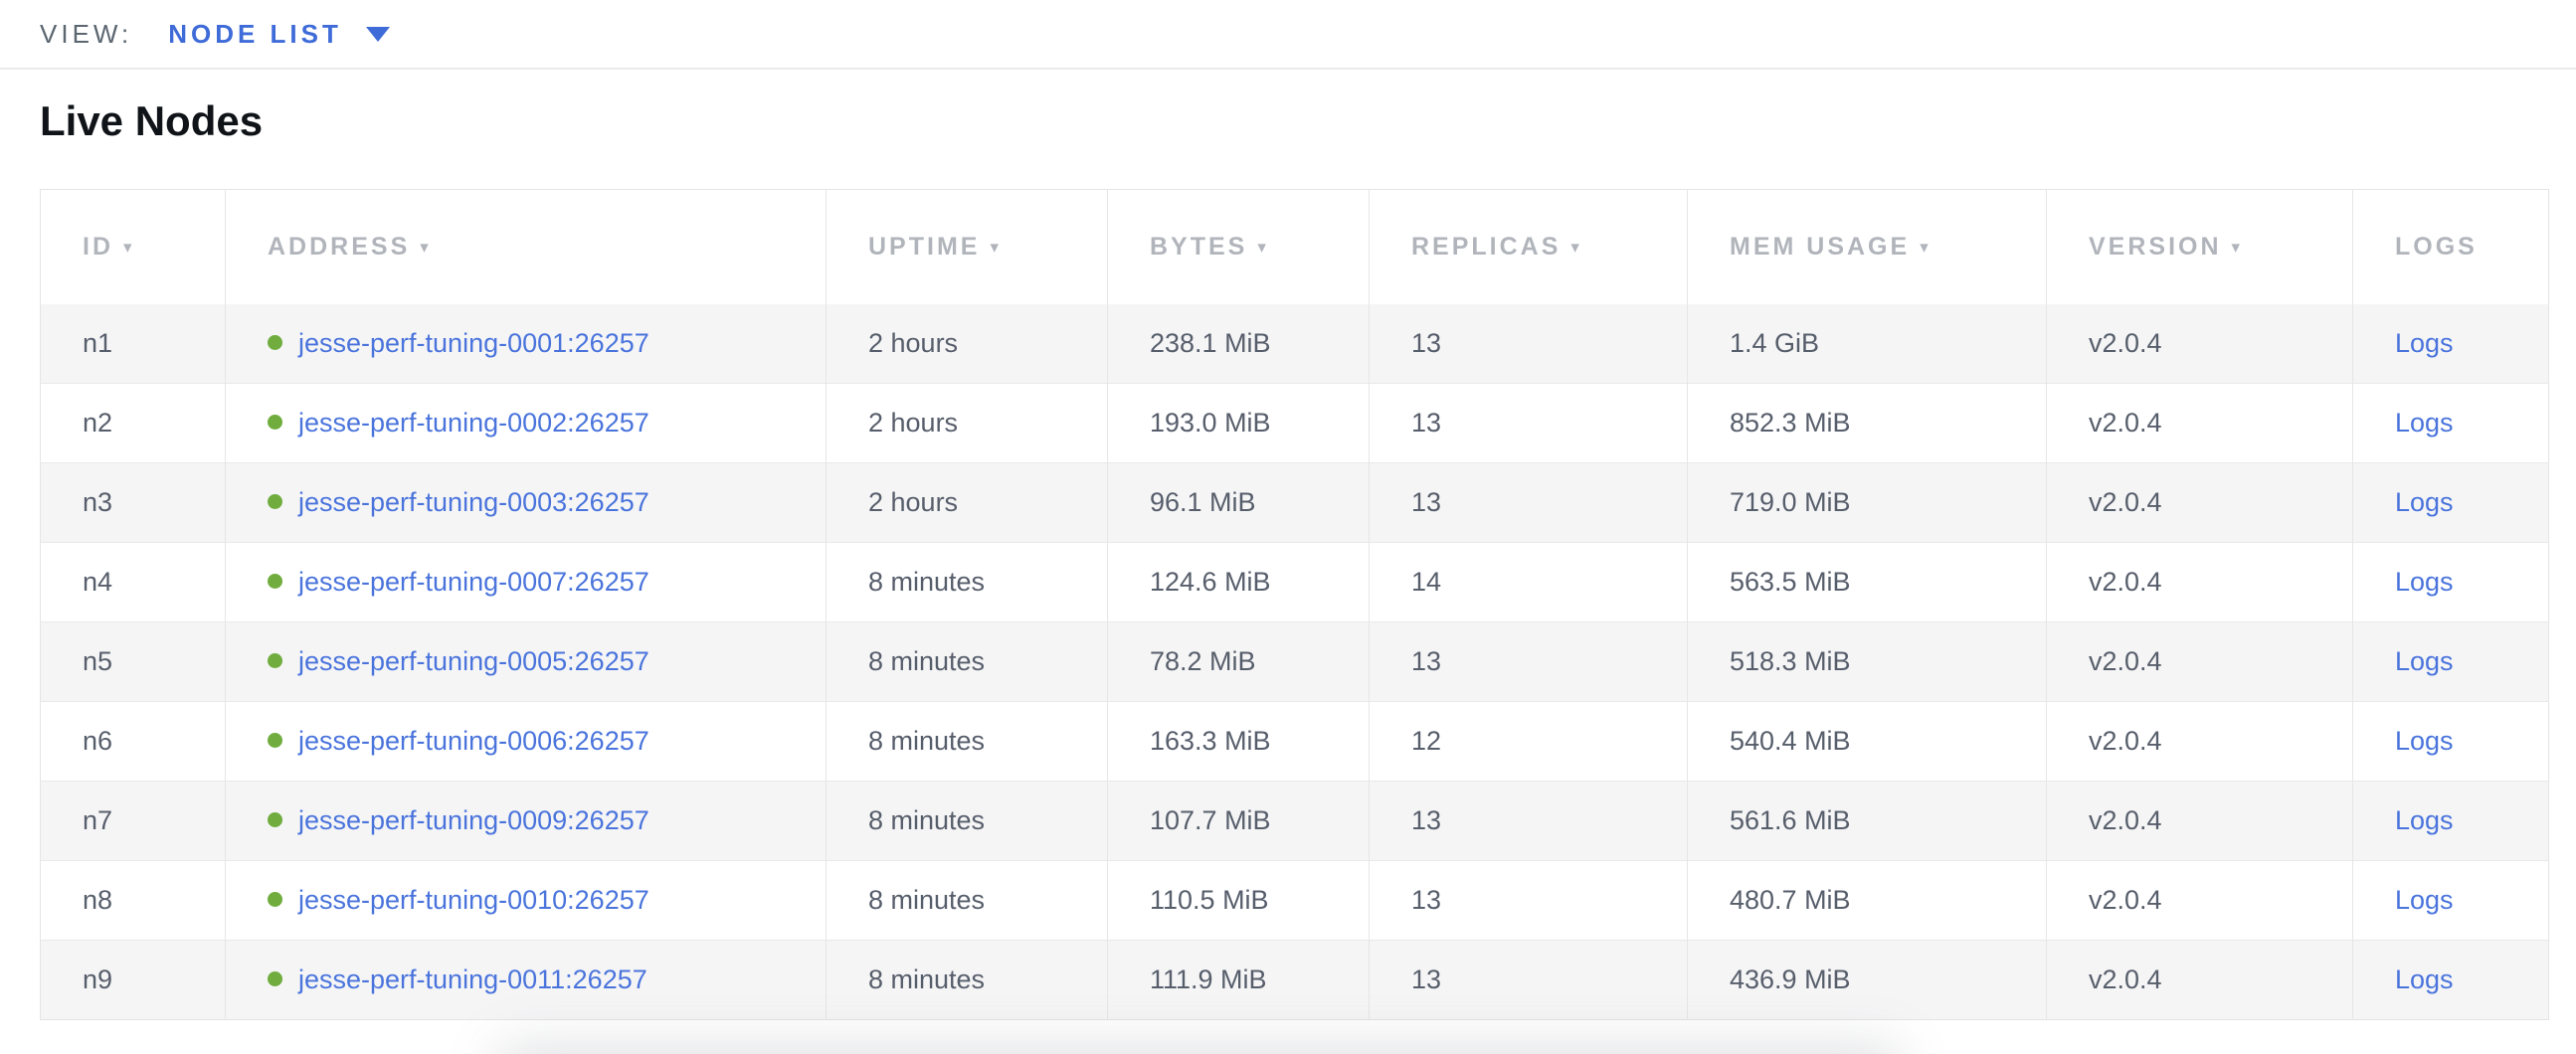  I want to click on column-label: ID, so click(98, 246).